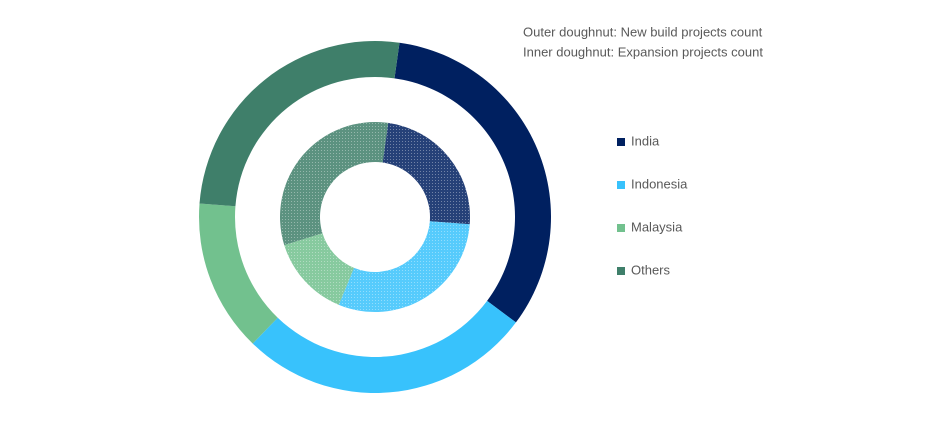 The height and width of the screenshot is (427, 927). Describe the element at coordinates (657, 226) in the screenshot. I see `legend-label: Malaysia` at that location.